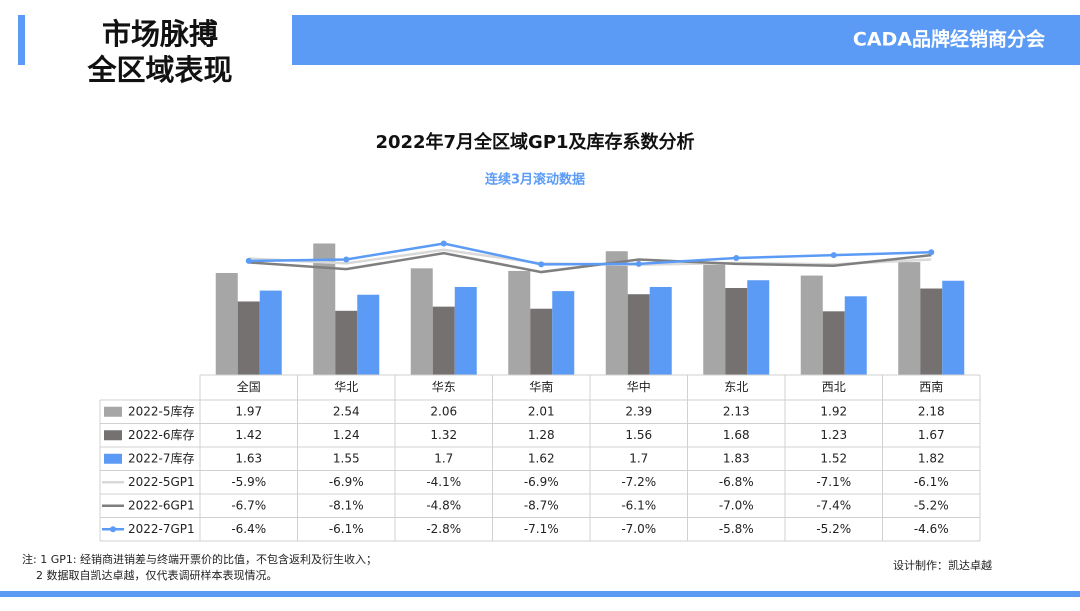  Describe the element at coordinates (443, 435) in the screenshot. I see `table-value: 1.32` at that location.